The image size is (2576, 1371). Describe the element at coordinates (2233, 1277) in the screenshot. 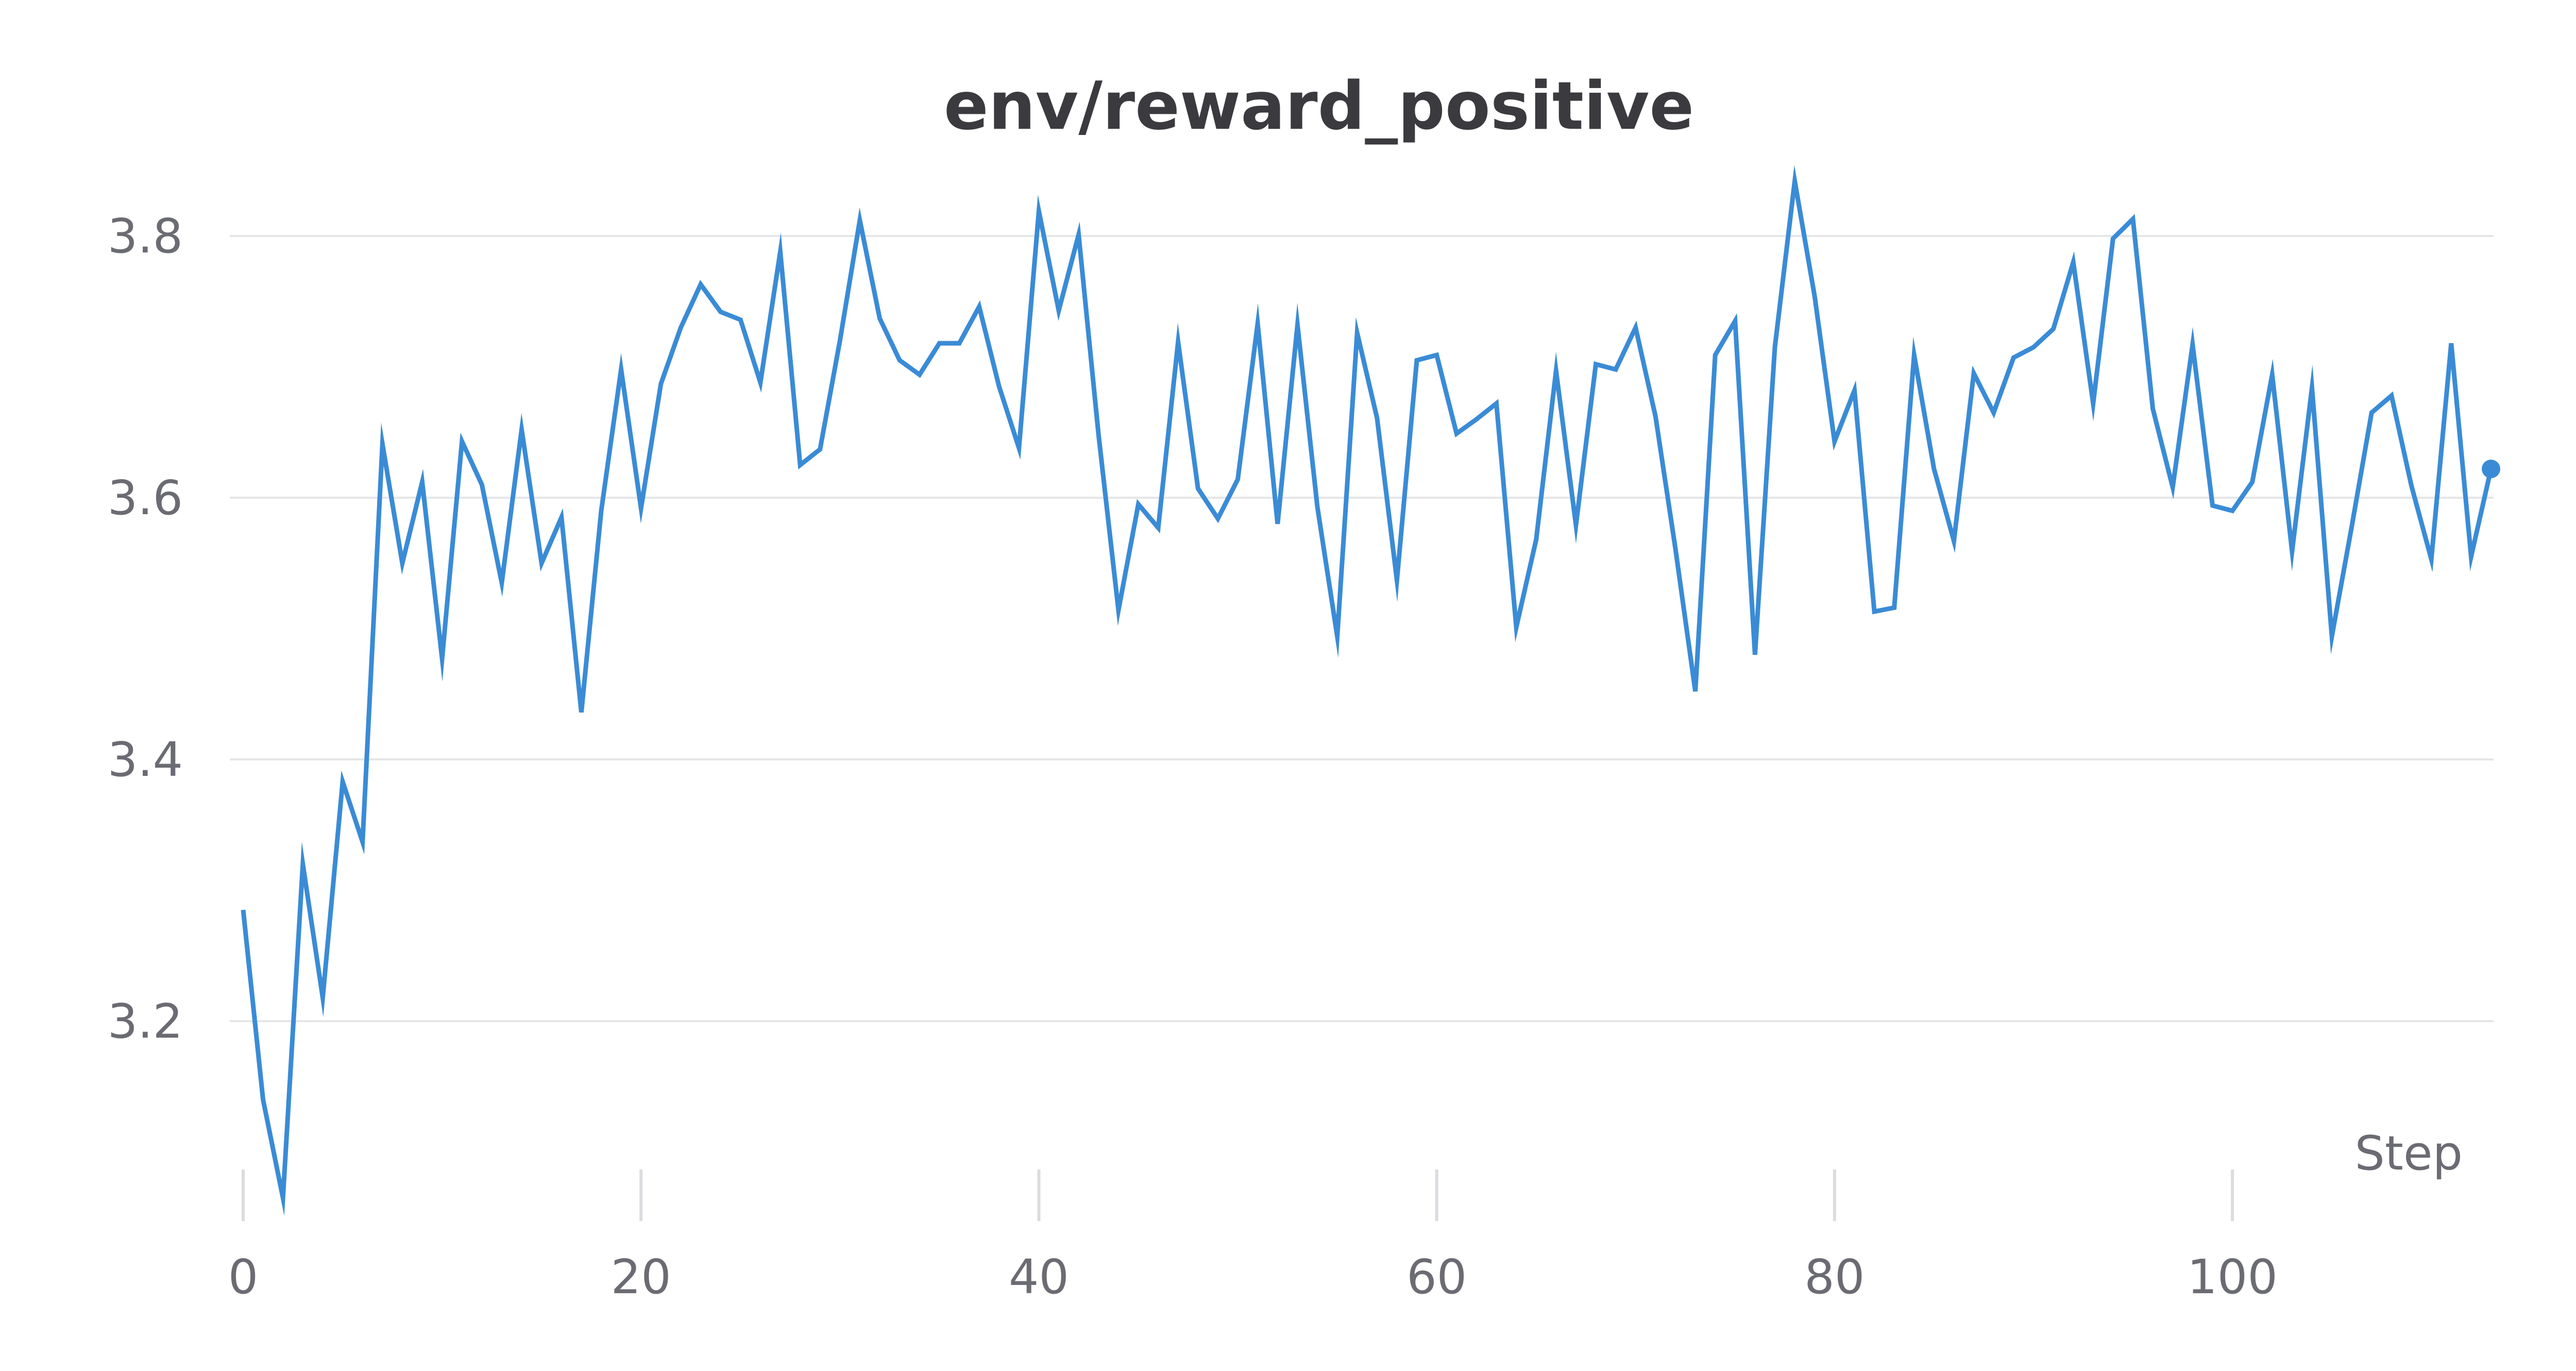

I see `x-tick-label: 100` at that location.